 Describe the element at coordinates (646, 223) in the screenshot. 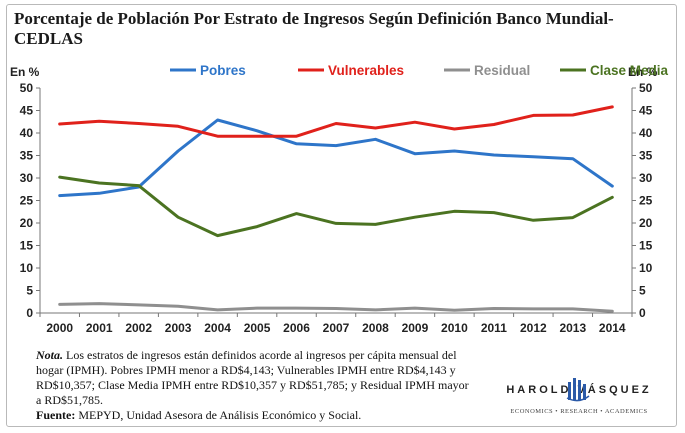

I see `y-tick-label-right: 20` at that location.